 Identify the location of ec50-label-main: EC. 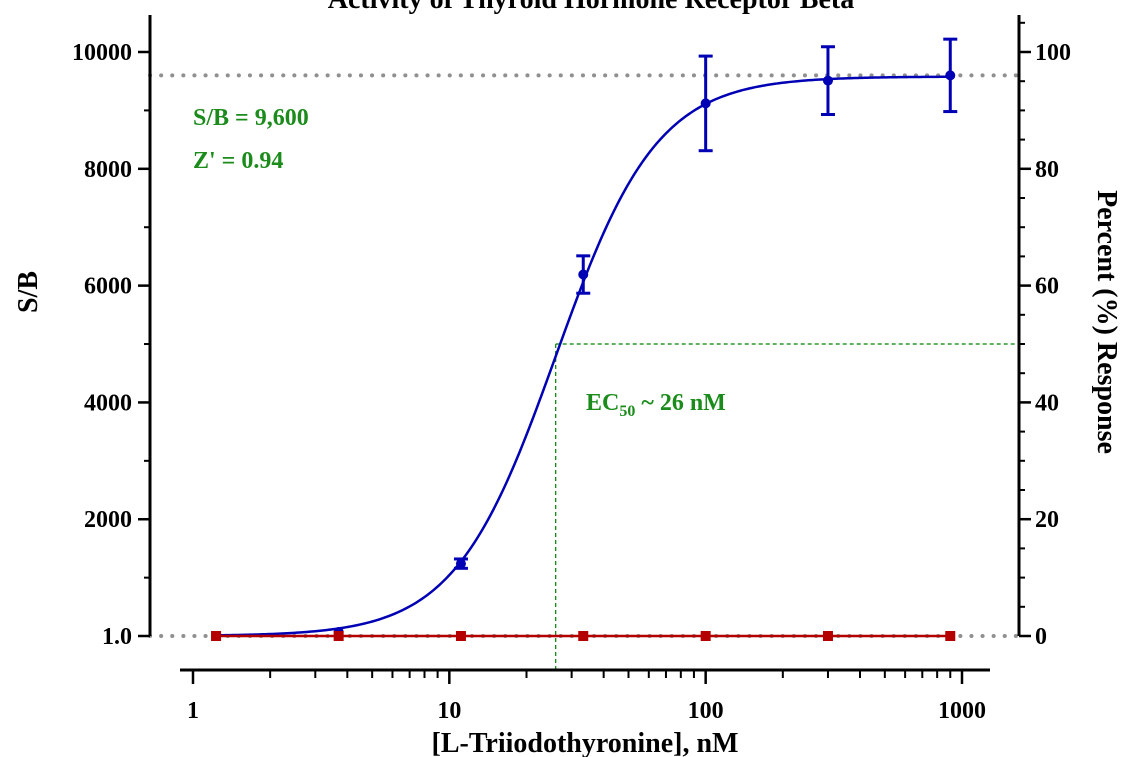
(602, 403).